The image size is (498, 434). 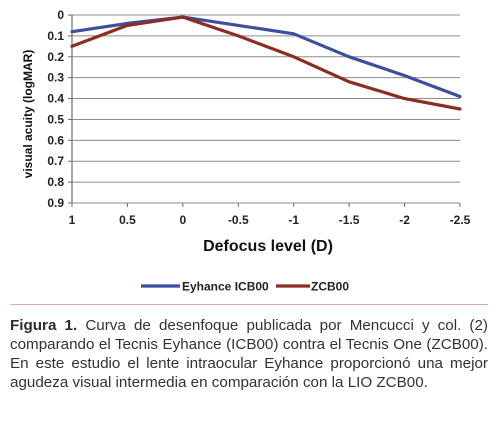 What do you see at coordinates (268, 246) in the screenshot?
I see `x-axis-title: Defocus level (D)` at bounding box center [268, 246].